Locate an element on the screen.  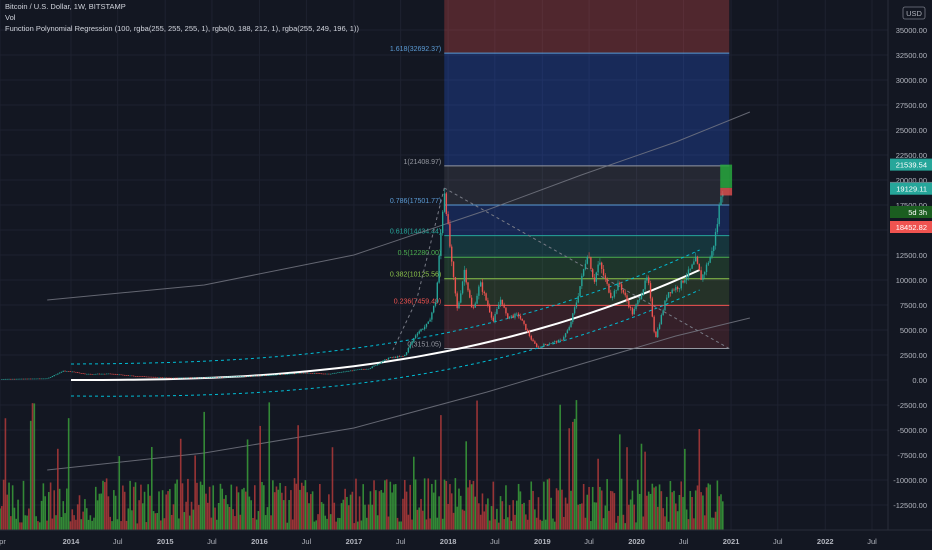
price-axis is located at coordinates (910, 275).